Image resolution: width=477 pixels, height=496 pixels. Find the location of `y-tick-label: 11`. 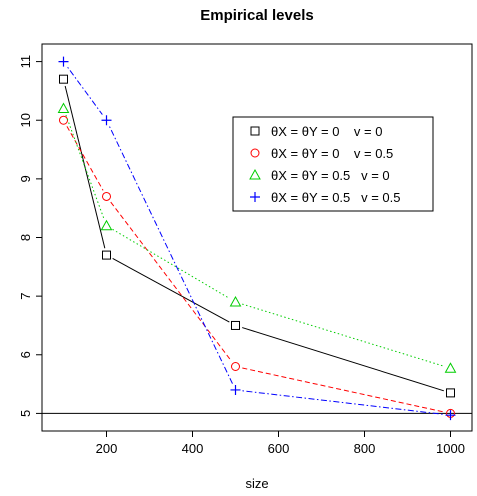

y-tick-label: 11 is located at coordinates (25, 62).